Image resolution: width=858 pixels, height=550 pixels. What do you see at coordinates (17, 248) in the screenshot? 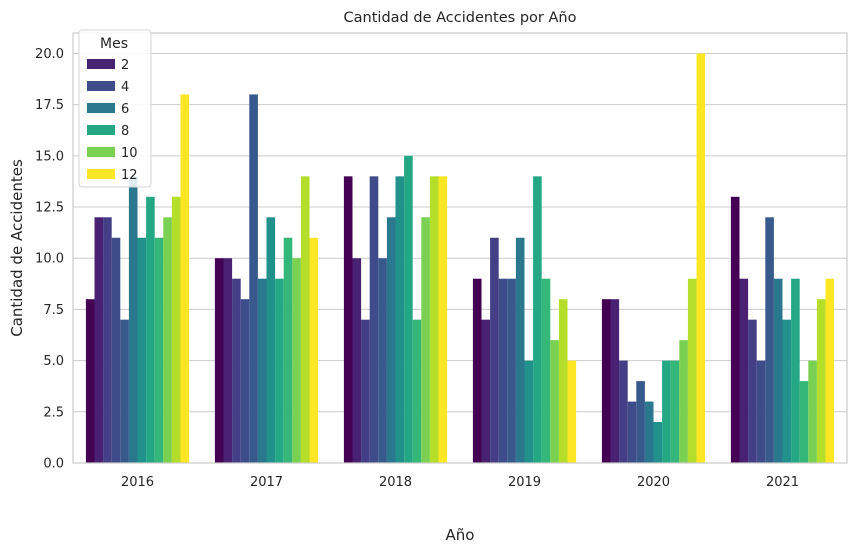
I see `y-axis-label: Cantidad de Accidentes` at bounding box center [17, 248].